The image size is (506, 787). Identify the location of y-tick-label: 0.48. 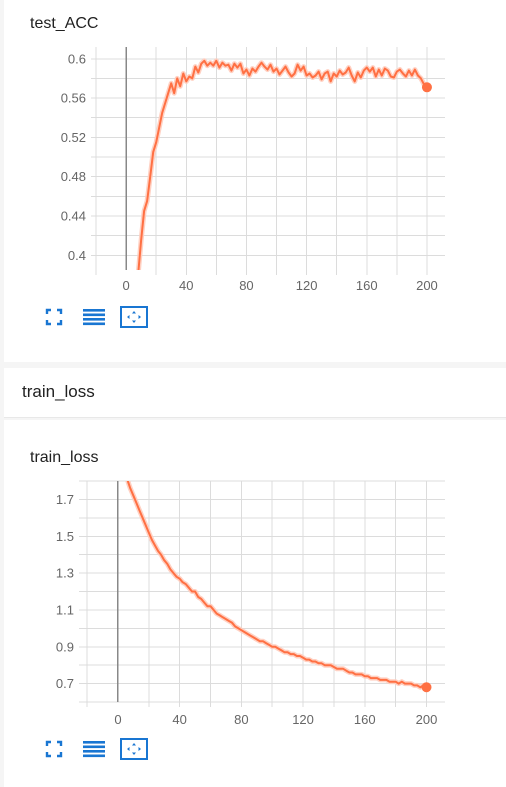
(73, 176).